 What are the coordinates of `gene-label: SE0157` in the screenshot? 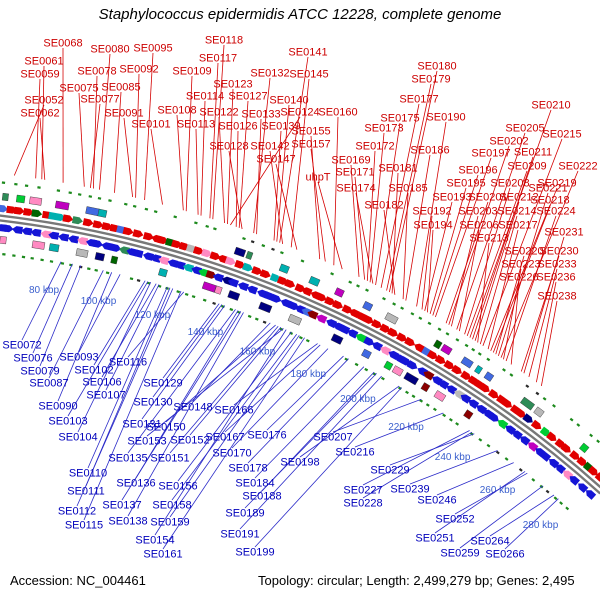 It's located at (310, 145).